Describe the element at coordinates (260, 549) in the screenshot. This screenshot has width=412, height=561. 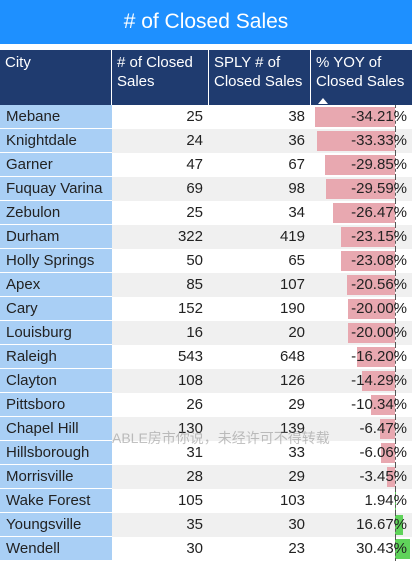
I see `cell-sply-closed-sales: 23` at that location.